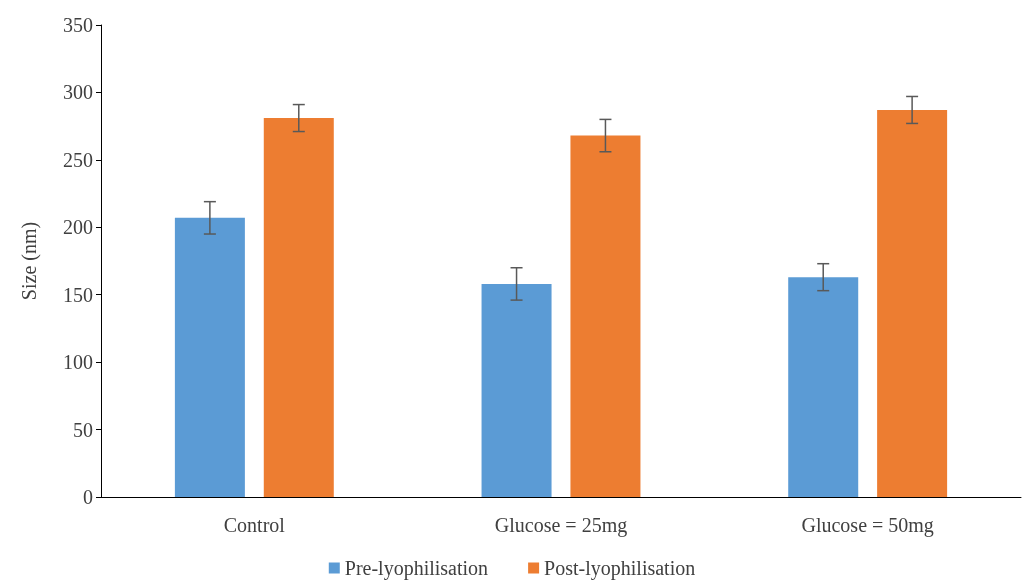 The width and height of the screenshot is (1024, 583). Describe the element at coordinates (83, 429) in the screenshot. I see `y-tick-label: 50` at that location.